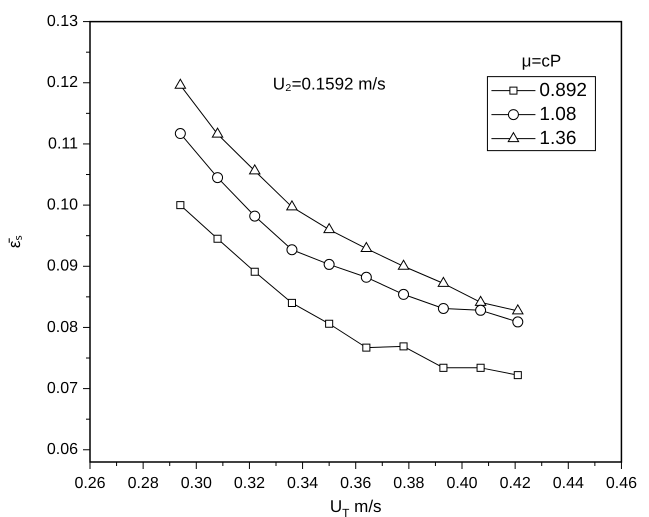  What do you see at coordinates (557, 114) in the screenshot?
I see `legend-label: 1.08` at bounding box center [557, 114].